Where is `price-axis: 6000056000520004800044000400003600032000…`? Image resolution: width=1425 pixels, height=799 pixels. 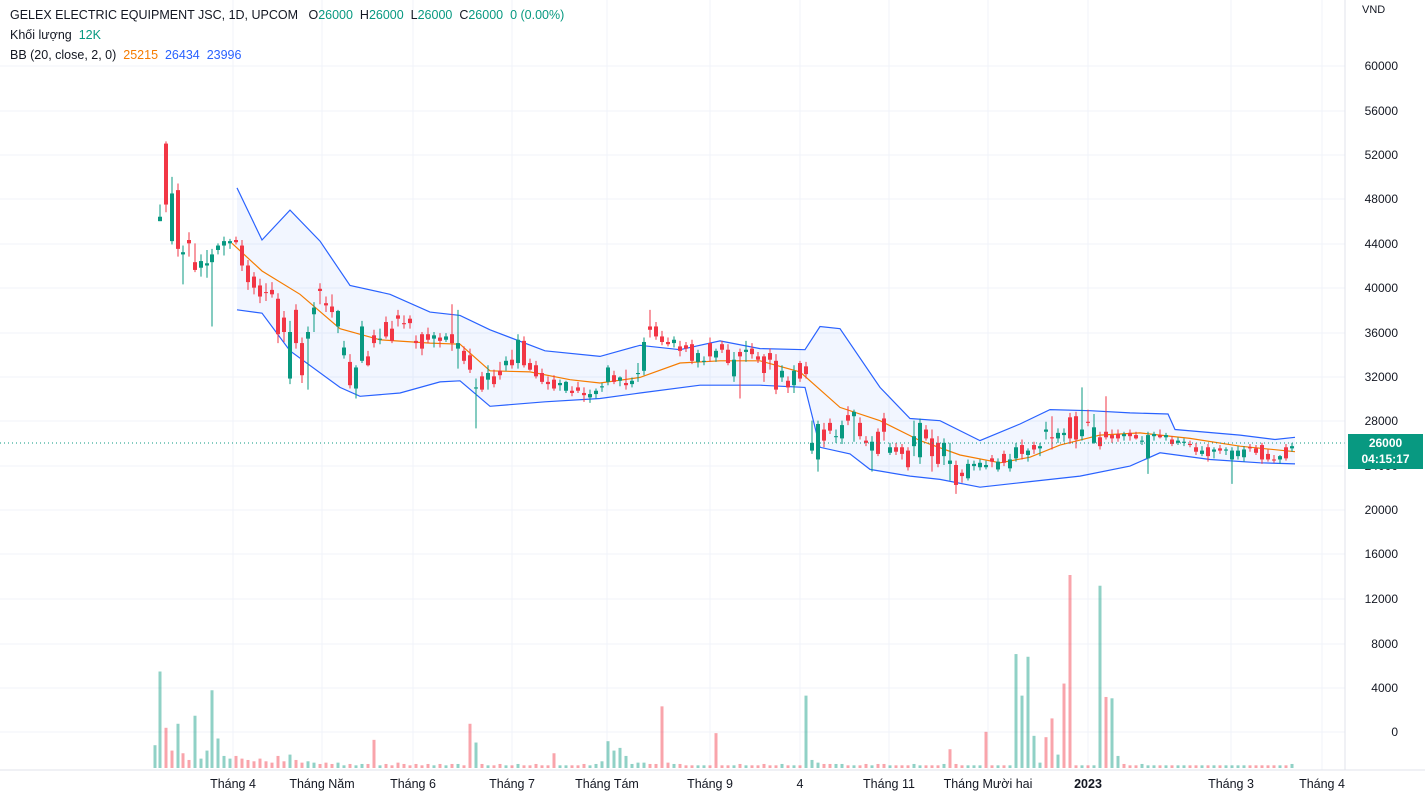 price-axis: 6000056000520004800044000400003600032000… is located at coordinates (1382, 399).